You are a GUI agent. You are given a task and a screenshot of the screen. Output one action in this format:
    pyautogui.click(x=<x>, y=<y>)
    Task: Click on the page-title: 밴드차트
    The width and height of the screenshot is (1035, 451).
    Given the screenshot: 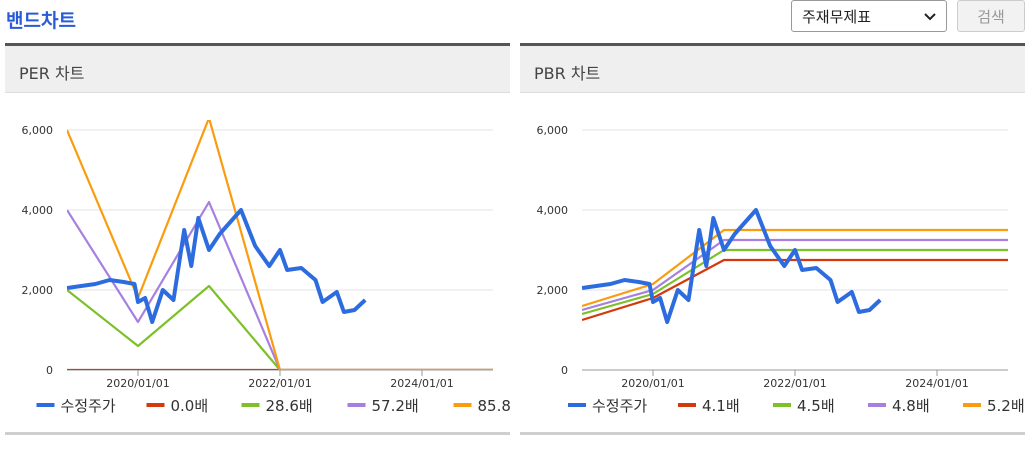 What is the action you would take?
    pyautogui.click(x=41, y=21)
    